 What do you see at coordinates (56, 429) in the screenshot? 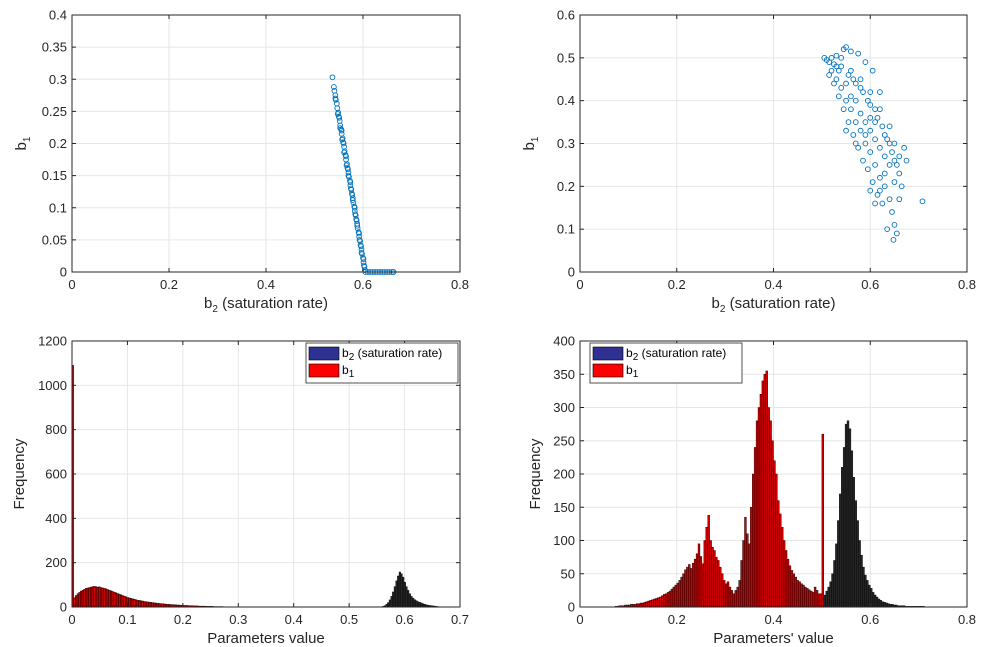
I see `y-tick-label: 800` at bounding box center [56, 429].